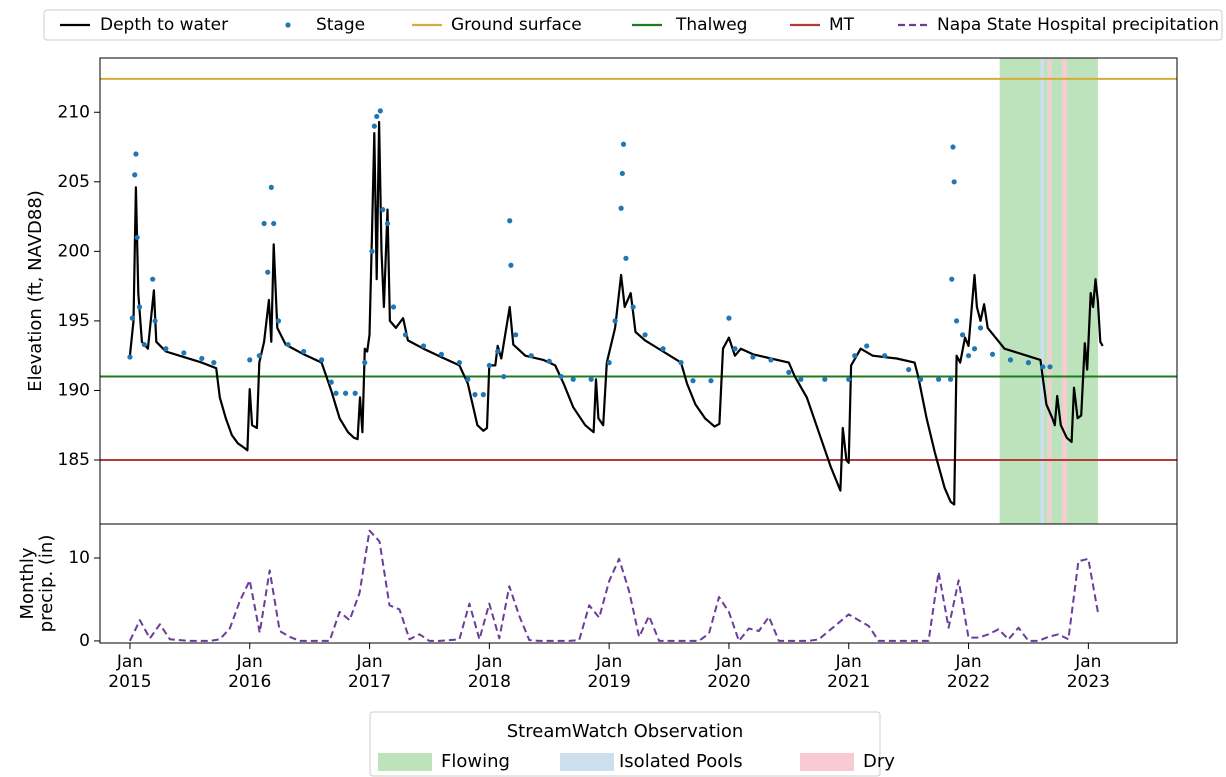 This screenshot has height=777, width=1226. What do you see at coordinates (340, 25) in the screenshot?
I see `legend-label: Stage` at bounding box center [340, 25].